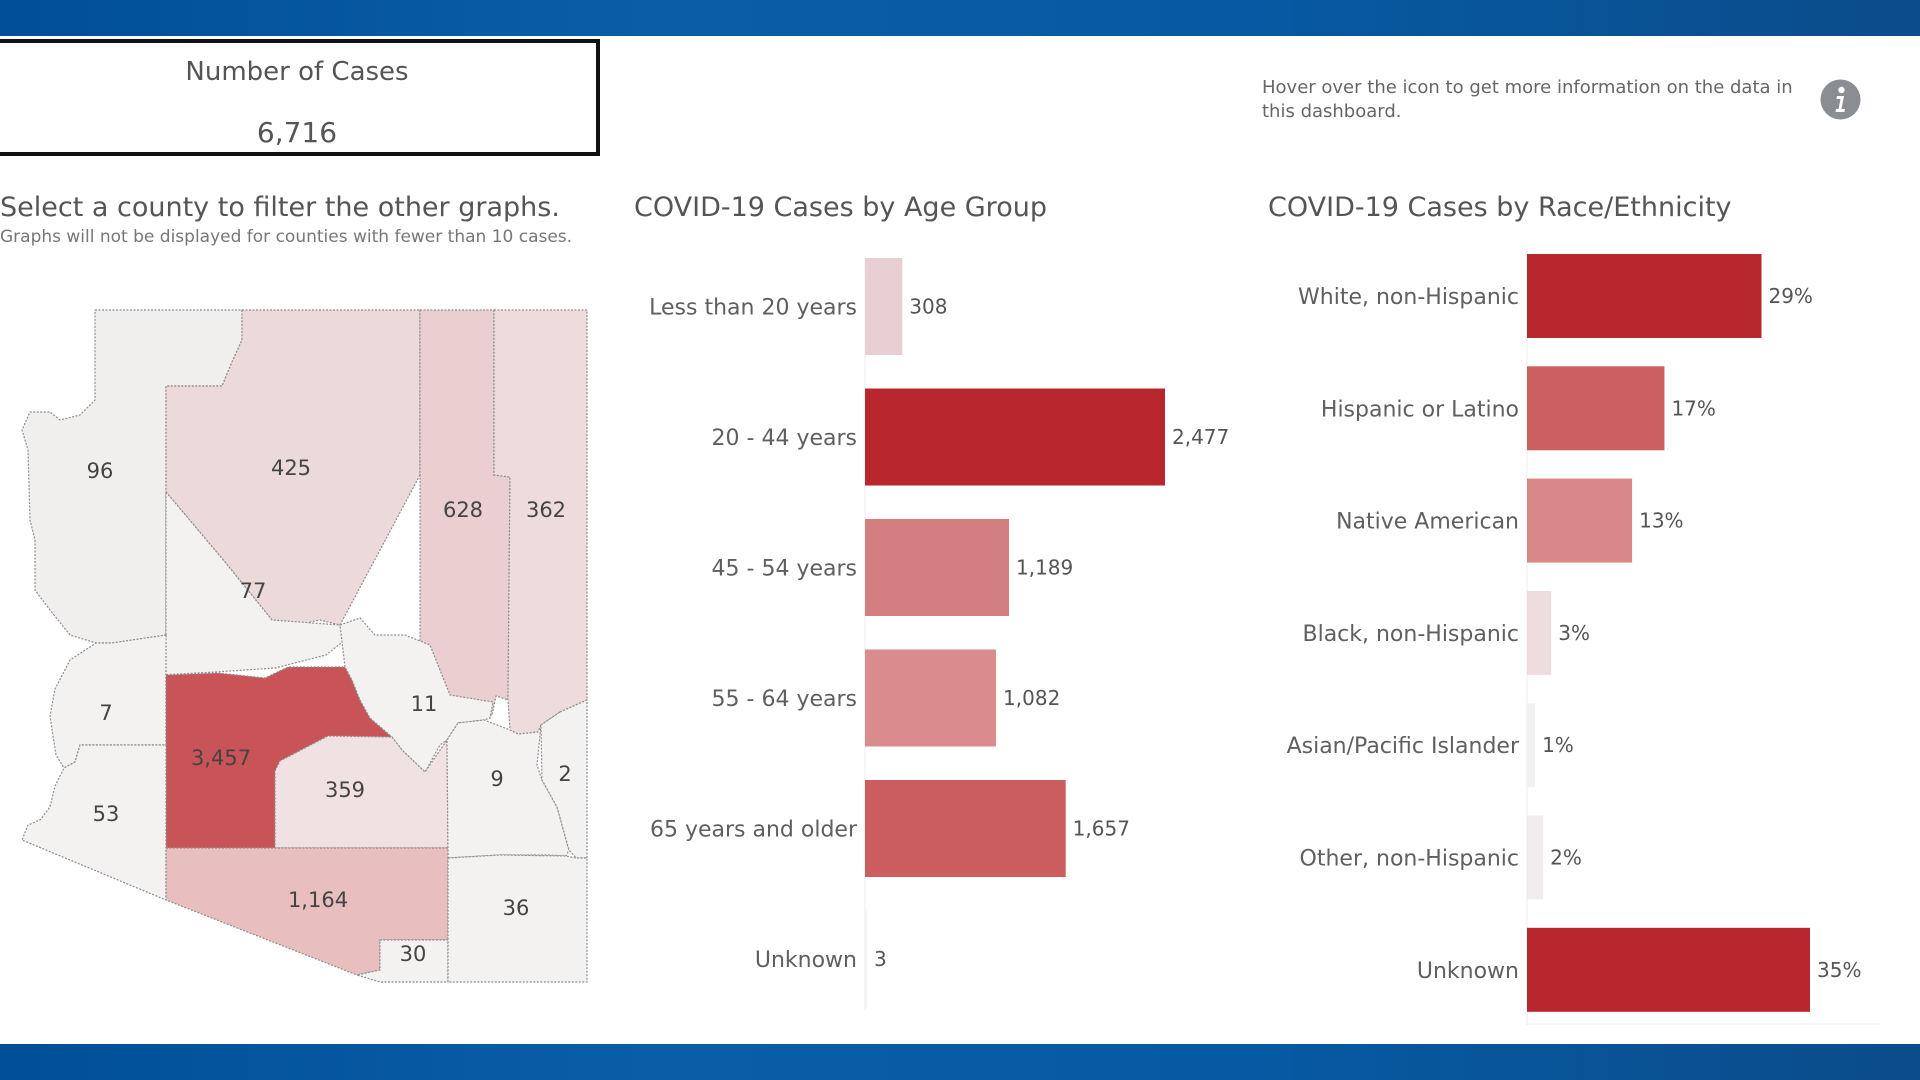 The height and width of the screenshot is (1080, 1920). What do you see at coordinates (1031, 698) in the screenshot?
I see `bar-value-label: 1,082` at bounding box center [1031, 698].